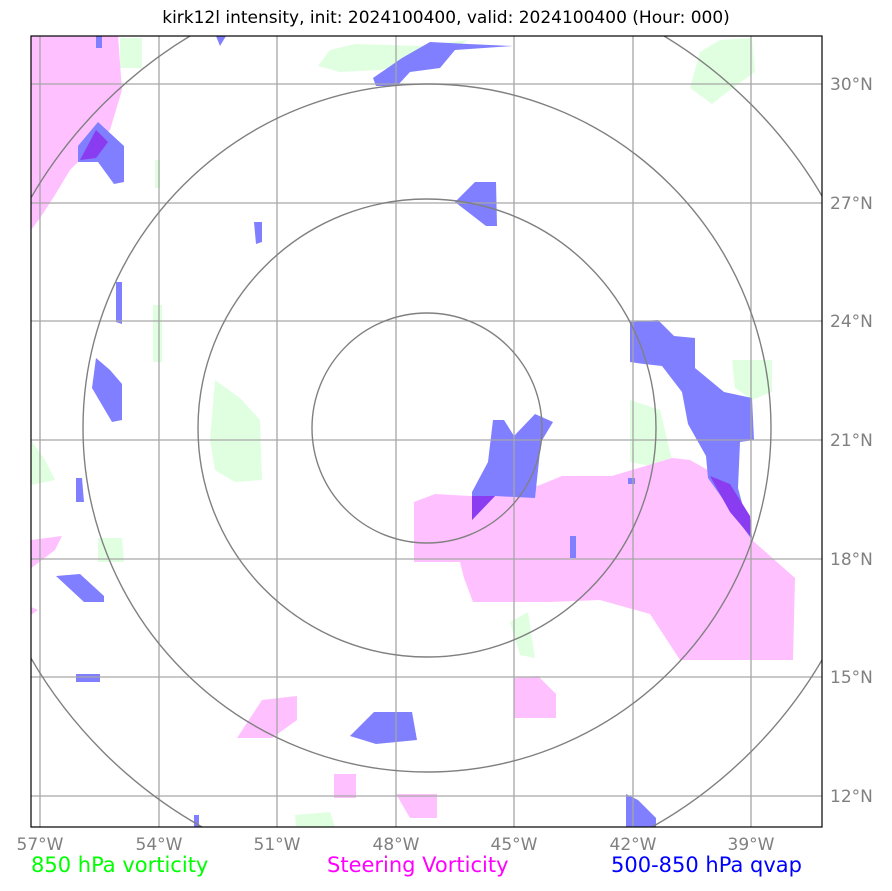 The image size is (892, 891). I want to click on lat-label: 24°N, so click(851, 322).